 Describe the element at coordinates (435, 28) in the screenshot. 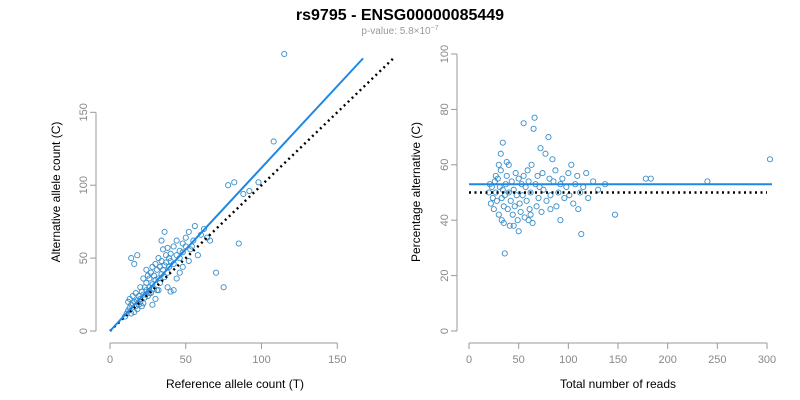

I see `p-value-exponent: −7` at that location.